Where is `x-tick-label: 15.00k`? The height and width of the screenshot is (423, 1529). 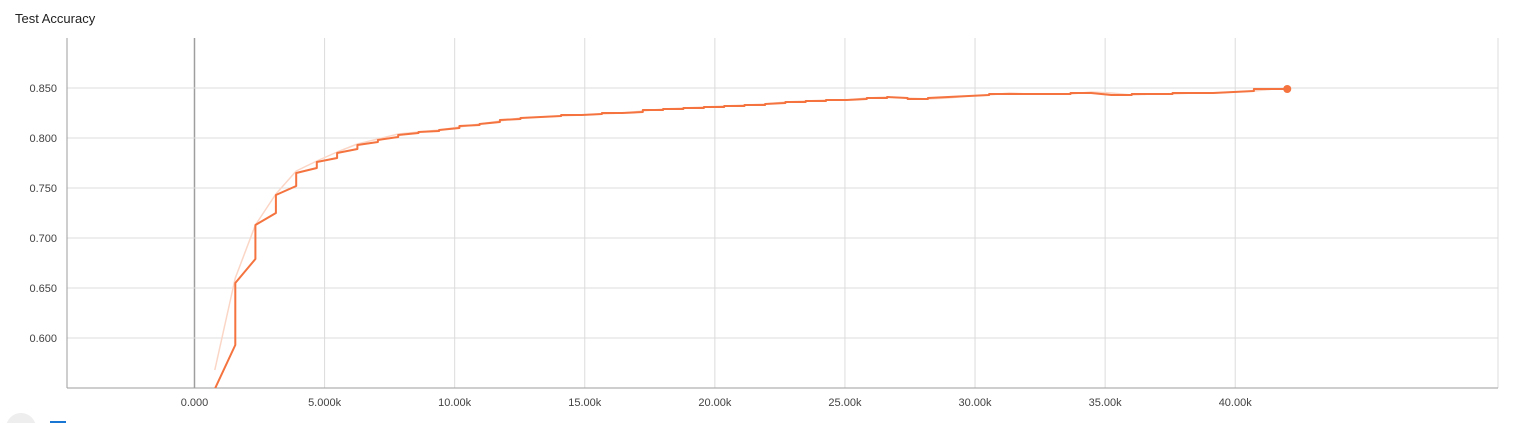 x-tick-label: 15.00k is located at coordinates (585, 403).